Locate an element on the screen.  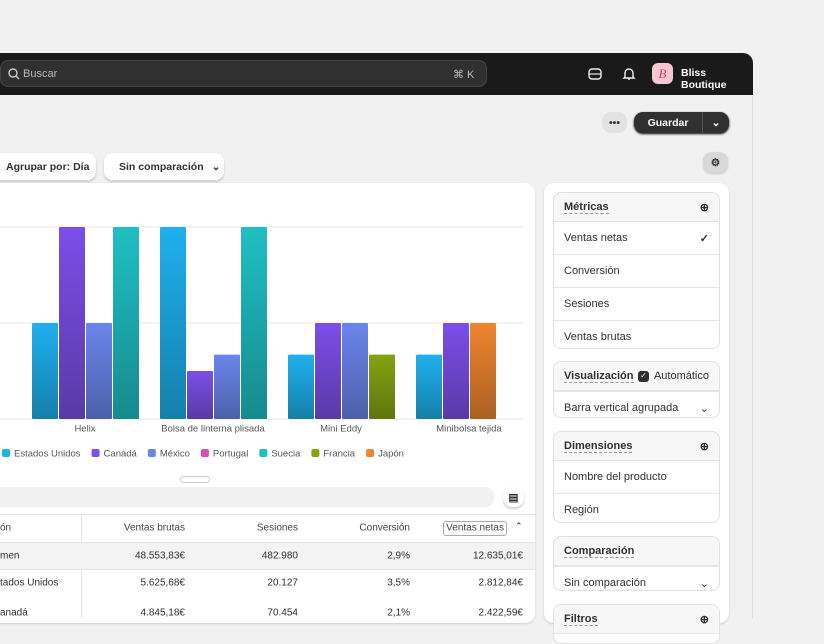
x-tick-label: Mini Eddy is located at coordinates (341, 429).